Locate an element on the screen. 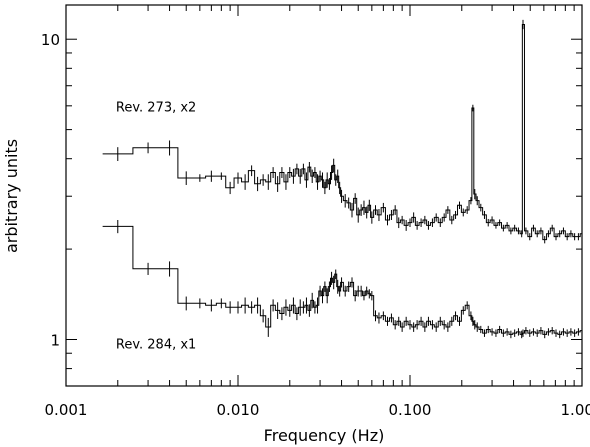 The width and height of the screenshot is (590, 447). x-axis-label: Frequency (Hz) is located at coordinates (324, 435).